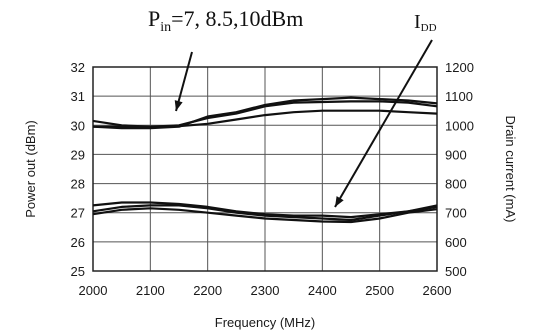 This screenshot has width=537, height=335. What do you see at coordinates (322, 290) in the screenshot?
I see `x-tick-label: 2400` at bounding box center [322, 290].